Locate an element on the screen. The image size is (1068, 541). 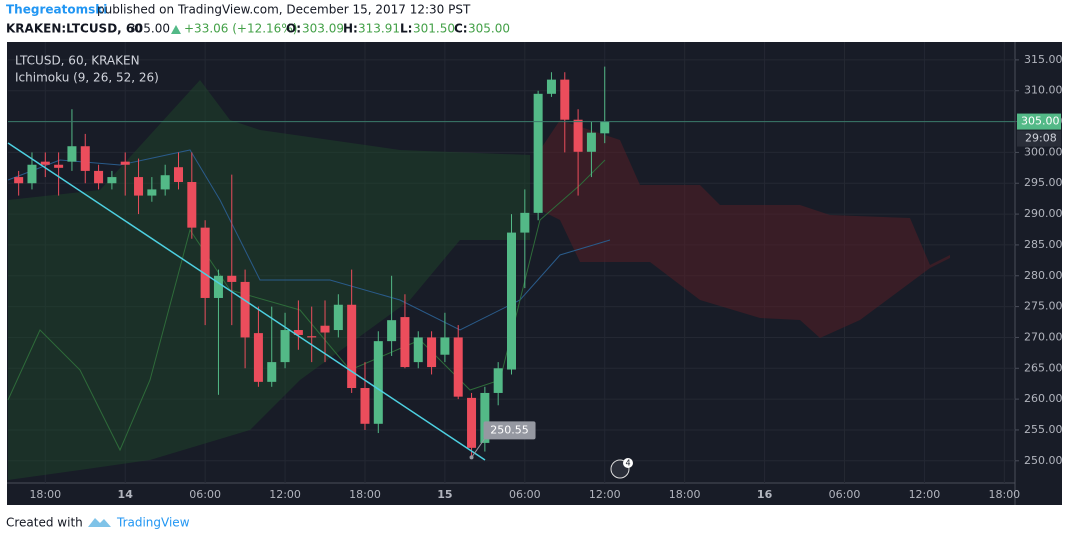
time-axis-background is located at coordinates (534, 494).